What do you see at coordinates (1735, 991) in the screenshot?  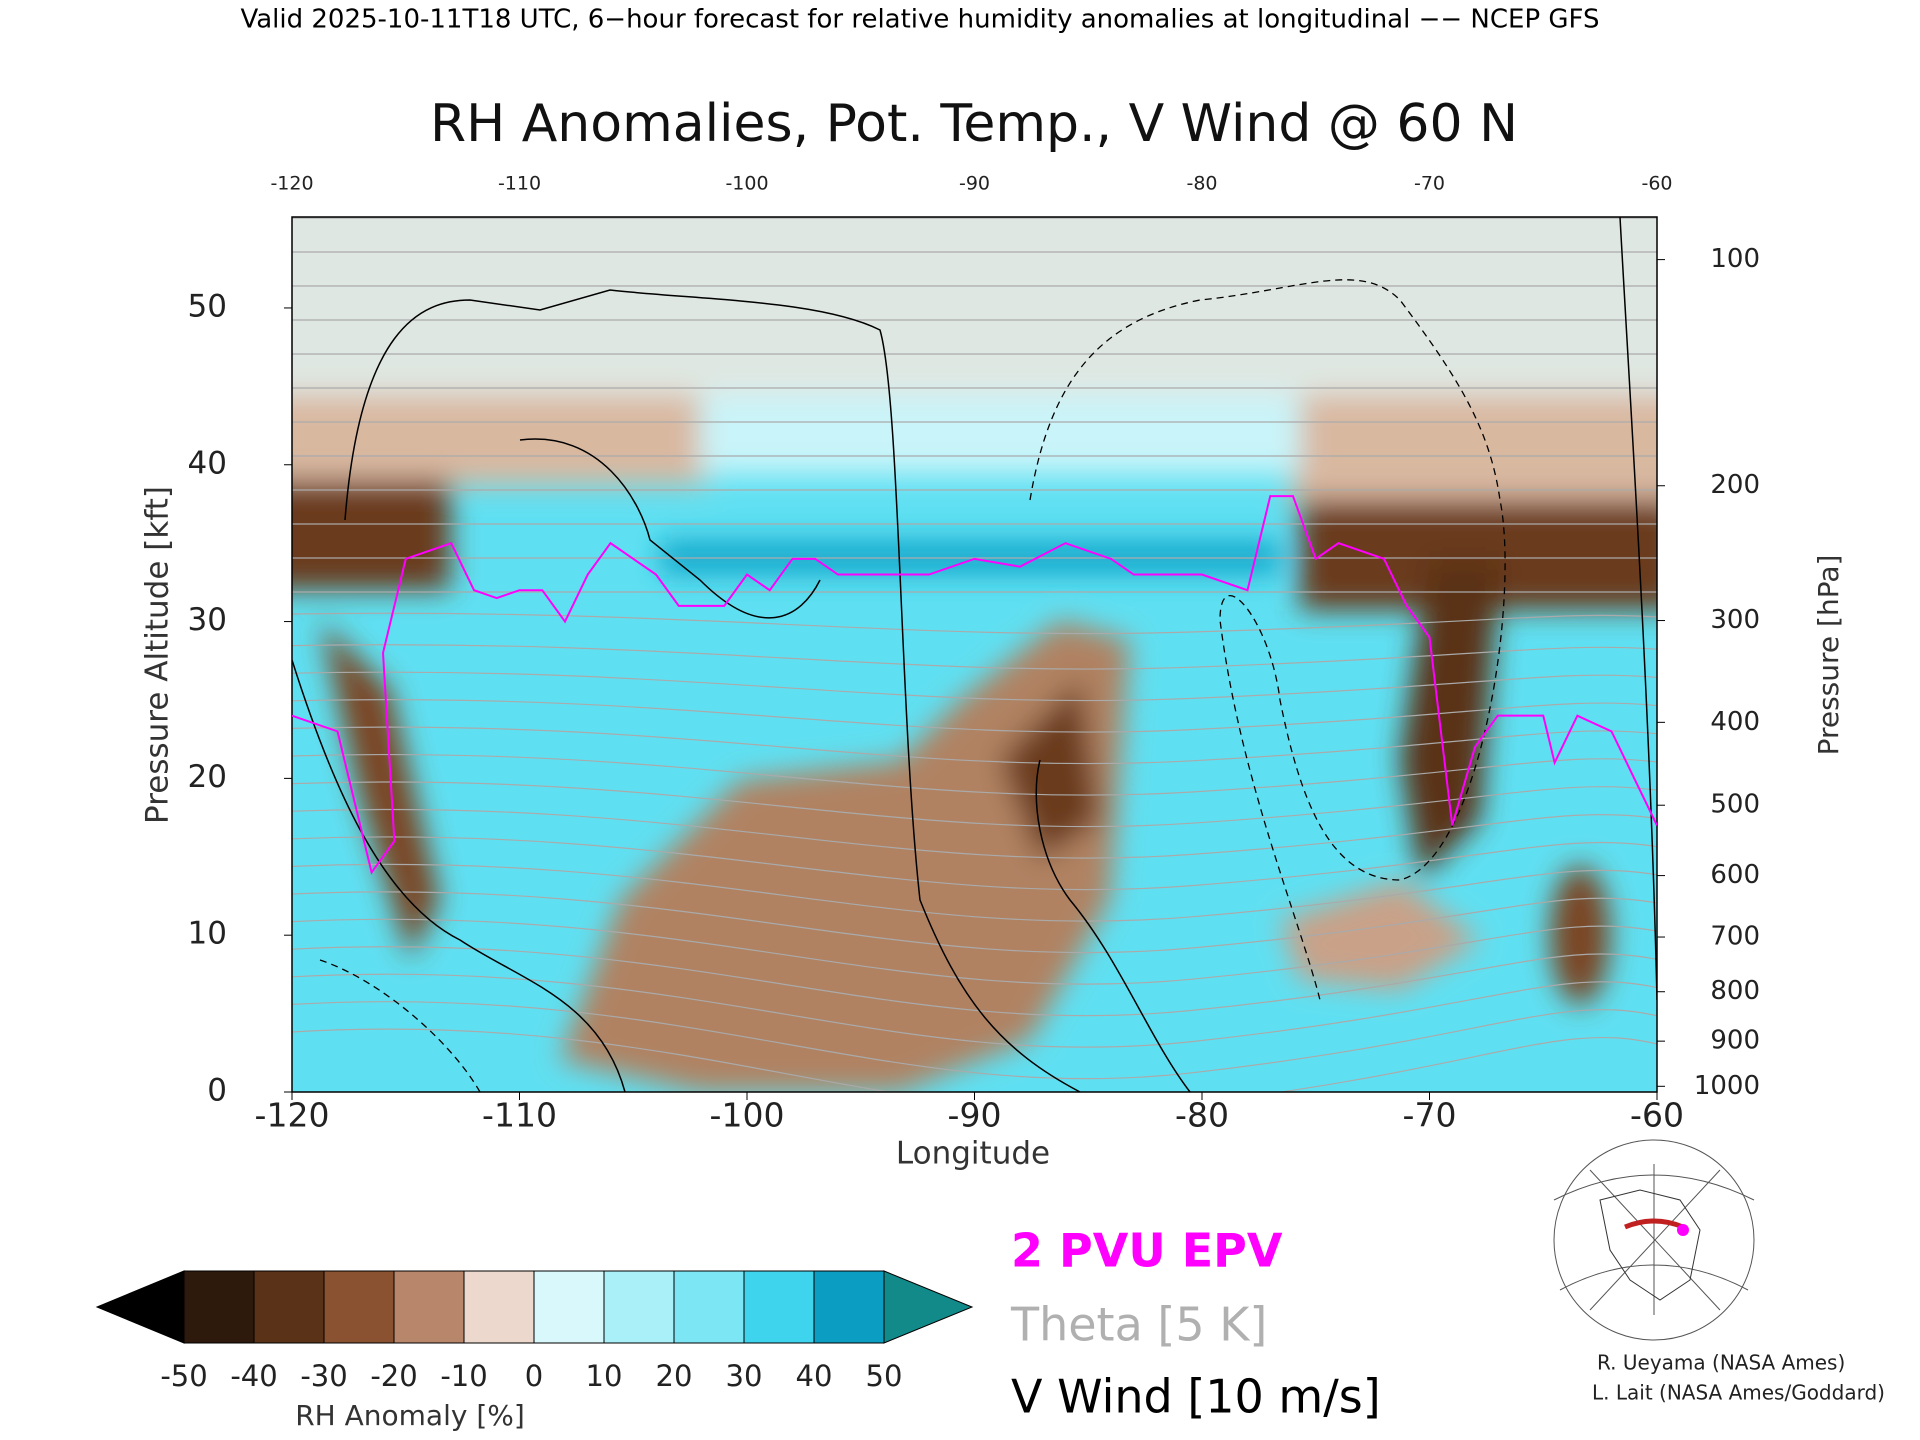 I see `y2-tick-label: 800` at bounding box center [1735, 991].